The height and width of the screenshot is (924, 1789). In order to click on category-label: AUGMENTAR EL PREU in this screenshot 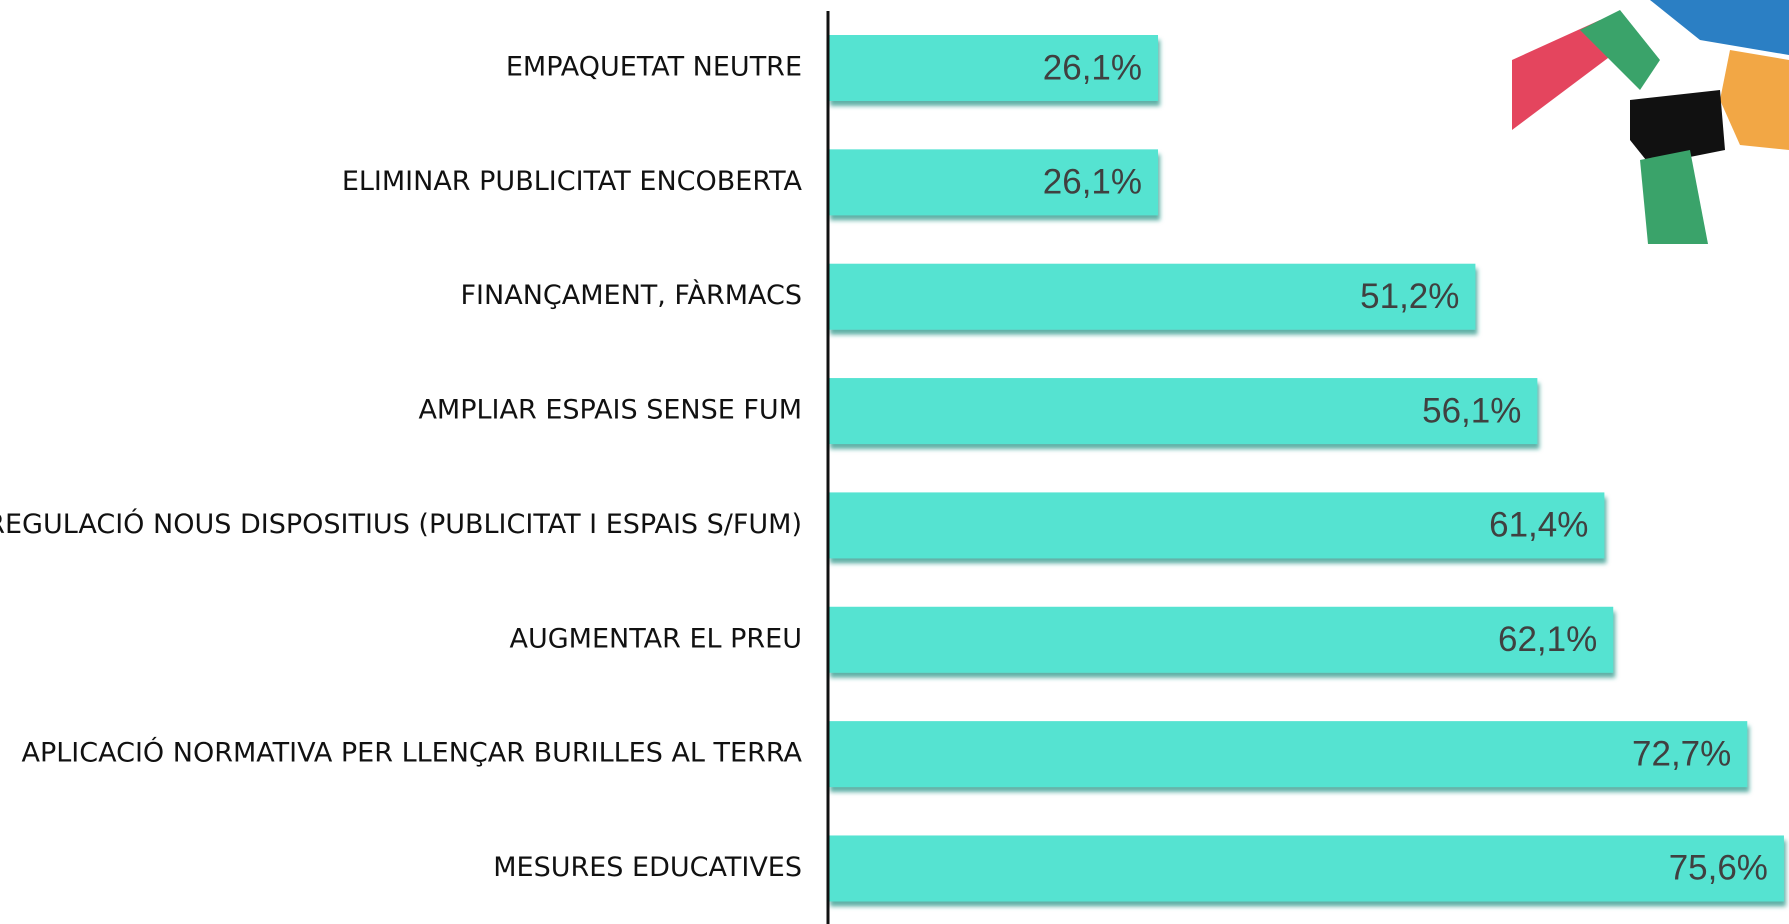, I will do `click(656, 638)`.